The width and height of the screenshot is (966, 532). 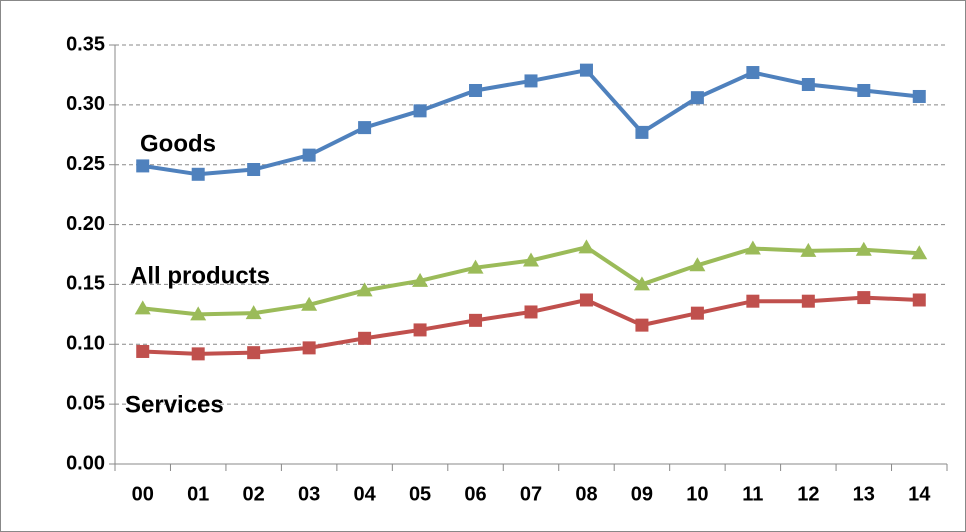 I want to click on series-label: Services, so click(x=174, y=404).